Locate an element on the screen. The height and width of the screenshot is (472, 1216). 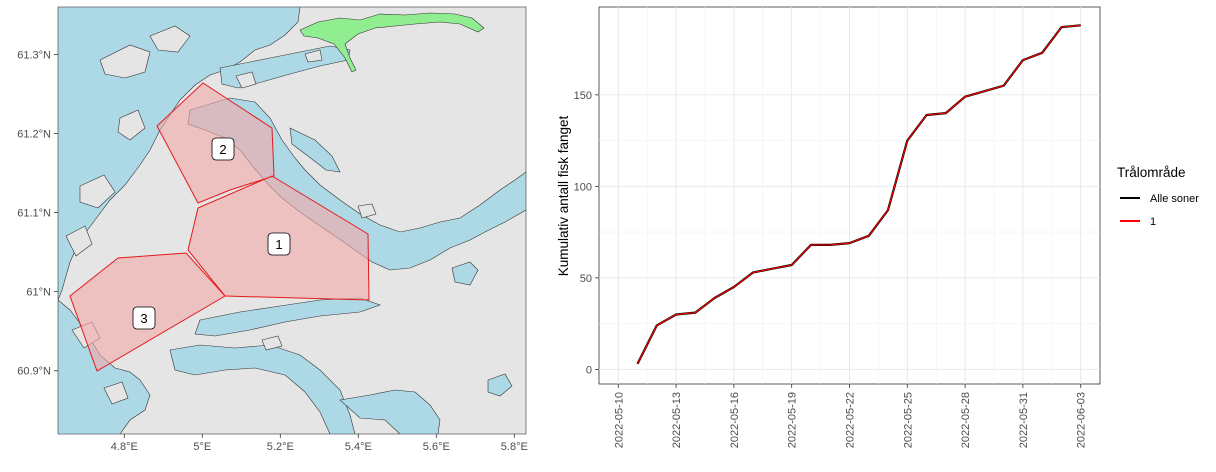
y-tick-label: 100 is located at coordinates (583, 187).